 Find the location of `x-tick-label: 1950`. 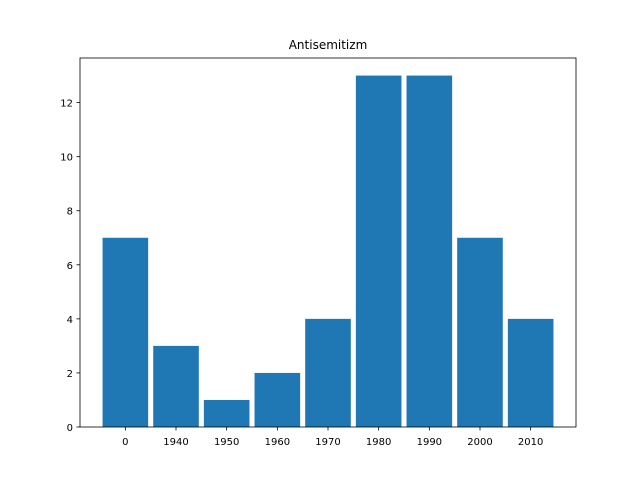

x-tick-label: 1950 is located at coordinates (226, 442).